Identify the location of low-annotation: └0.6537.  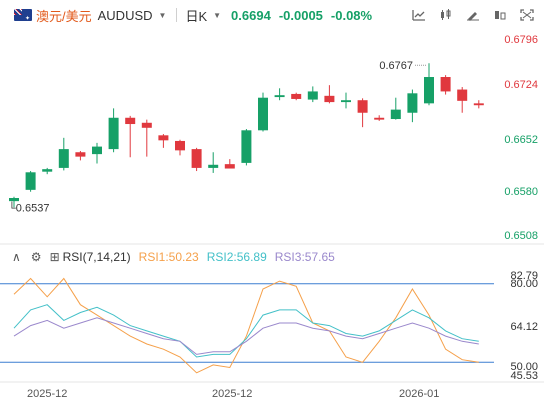
(28, 207).